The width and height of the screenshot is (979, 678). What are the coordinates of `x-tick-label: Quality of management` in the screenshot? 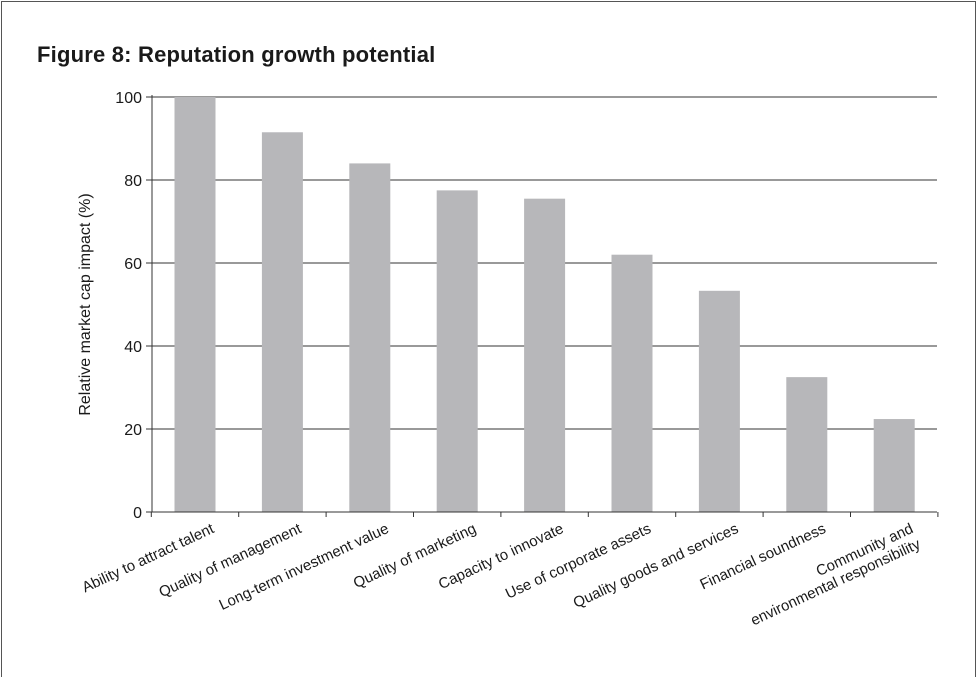 It's located at (230, 560).